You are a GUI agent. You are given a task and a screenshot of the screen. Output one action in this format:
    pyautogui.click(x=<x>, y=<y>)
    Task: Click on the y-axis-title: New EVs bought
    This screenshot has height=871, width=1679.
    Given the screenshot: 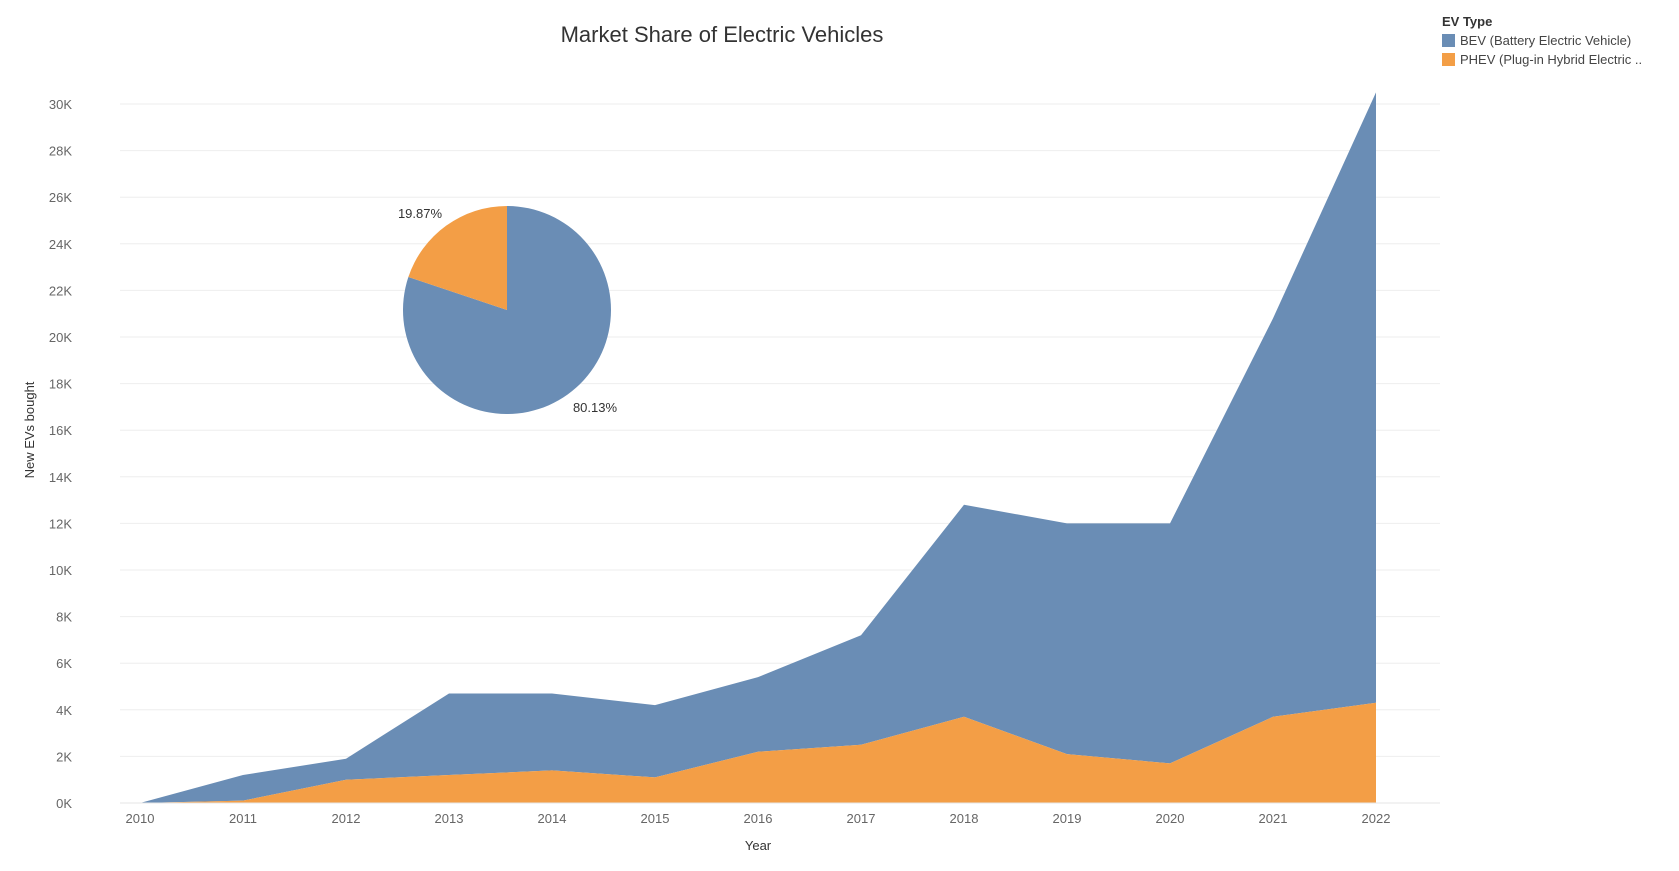 What is the action you would take?
    pyautogui.click(x=29, y=429)
    